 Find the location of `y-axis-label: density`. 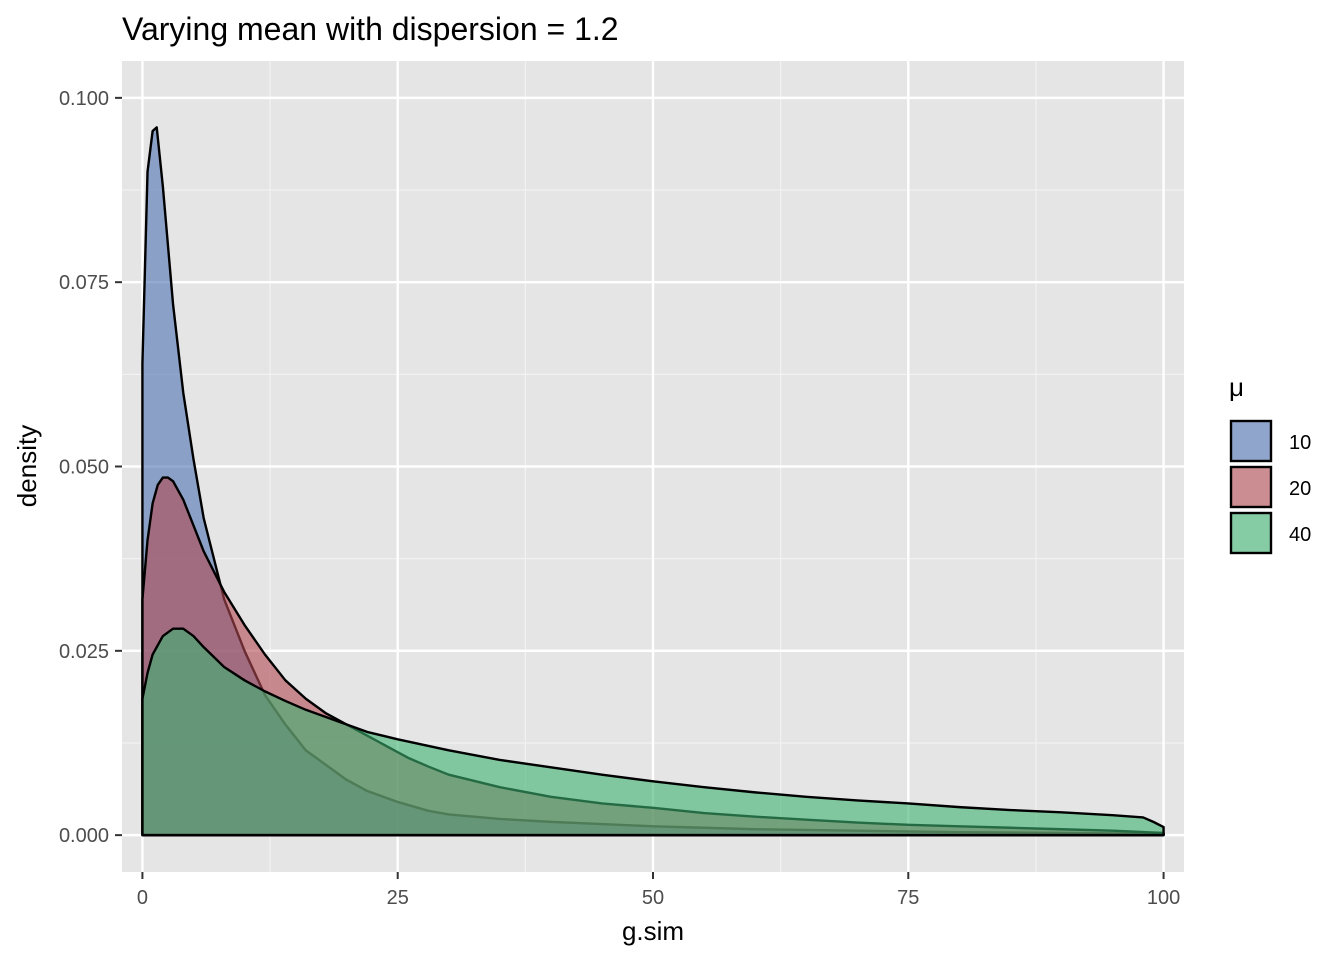

y-axis-label: density is located at coordinates (27, 466).